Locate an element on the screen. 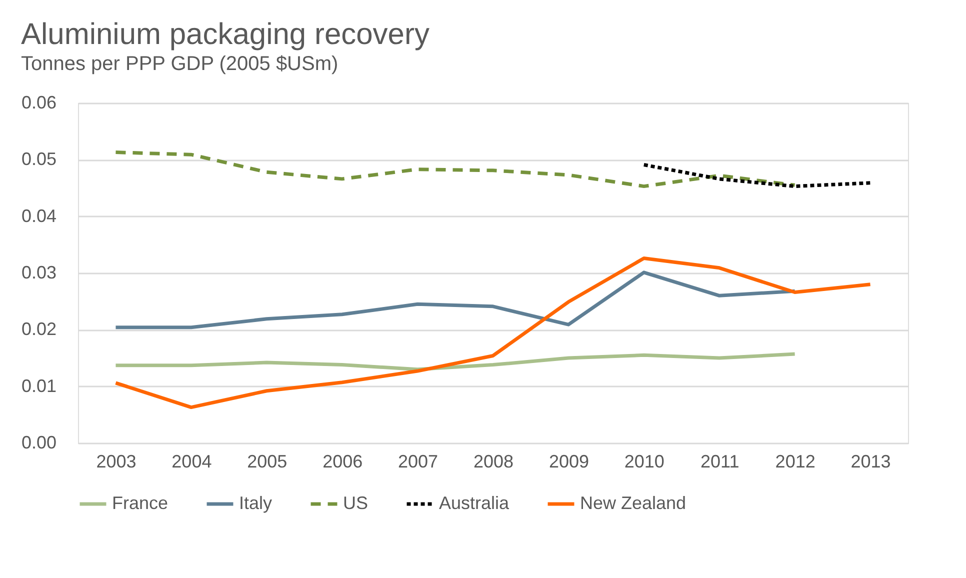  legend-label: New Zealand is located at coordinates (633, 503).